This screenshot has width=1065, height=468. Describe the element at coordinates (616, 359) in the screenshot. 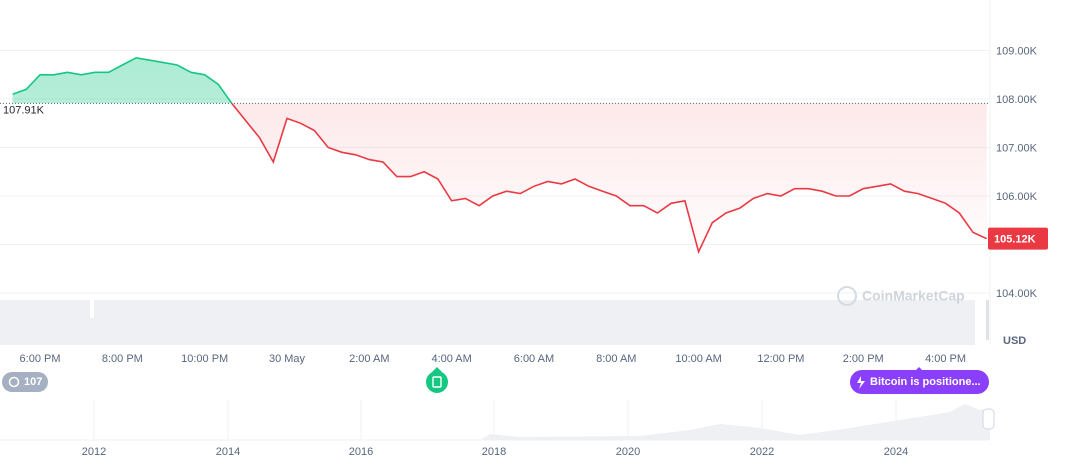

I see `x-tick-label: 8:00 AM` at that location.